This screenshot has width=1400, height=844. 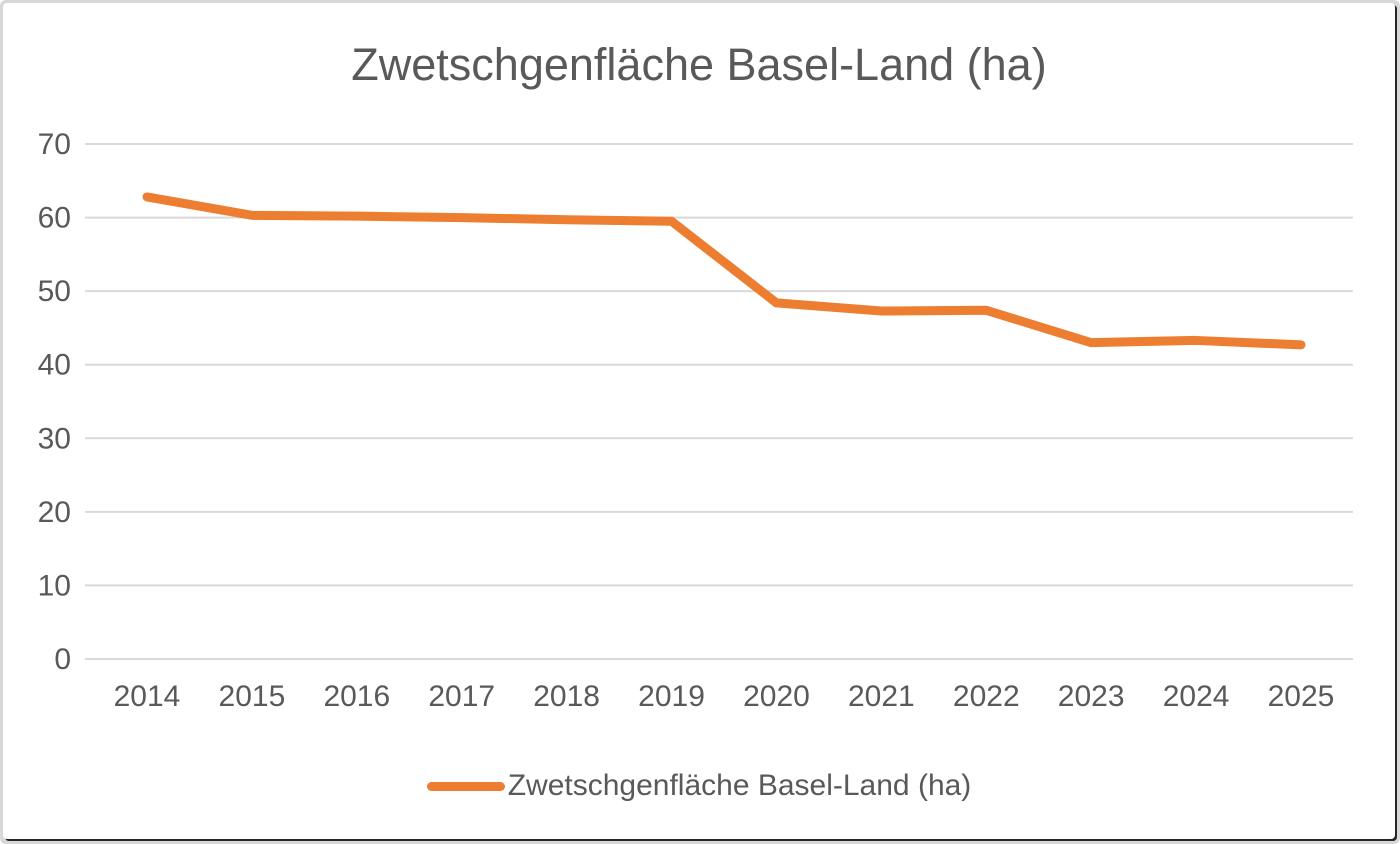 What do you see at coordinates (54, 144) in the screenshot?
I see `y-tick-label: 70` at bounding box center [54, 144].